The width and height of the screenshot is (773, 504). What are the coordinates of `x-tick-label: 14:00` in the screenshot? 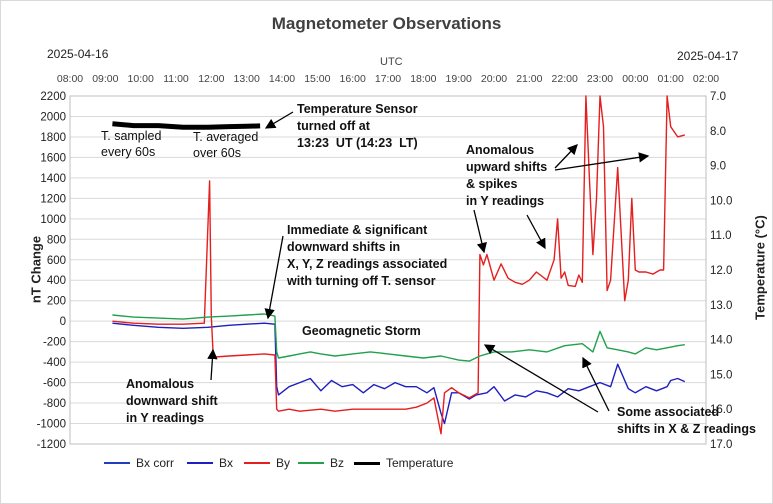 It's located at (282, 79).